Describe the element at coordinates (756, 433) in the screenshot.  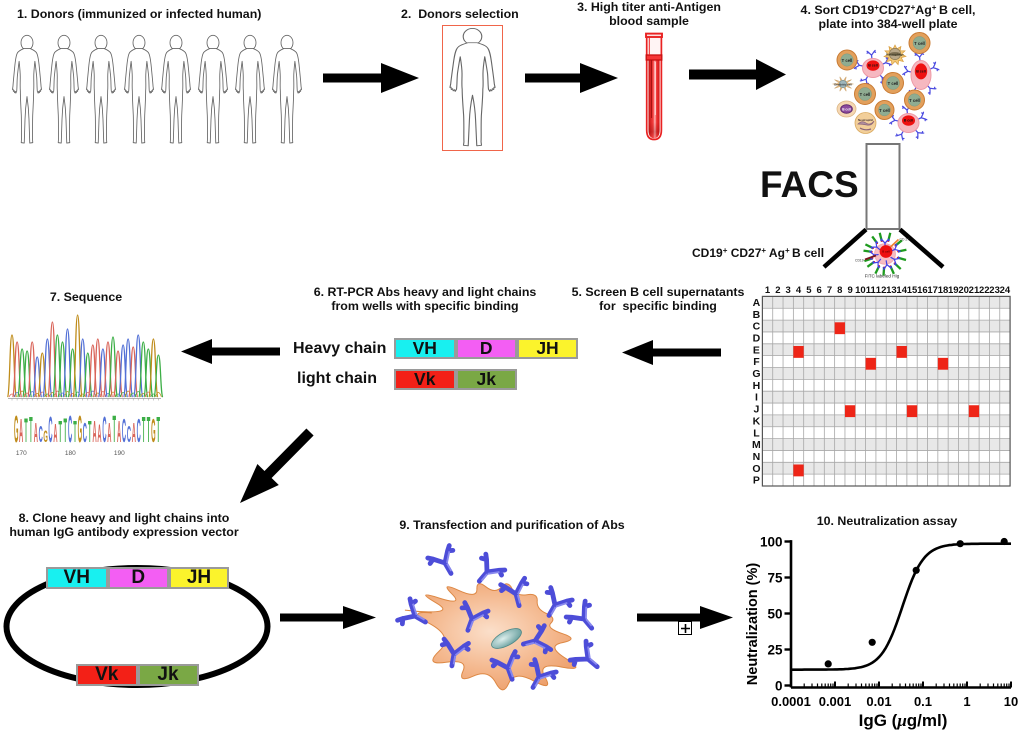
I see `svg-text: L` at that location.